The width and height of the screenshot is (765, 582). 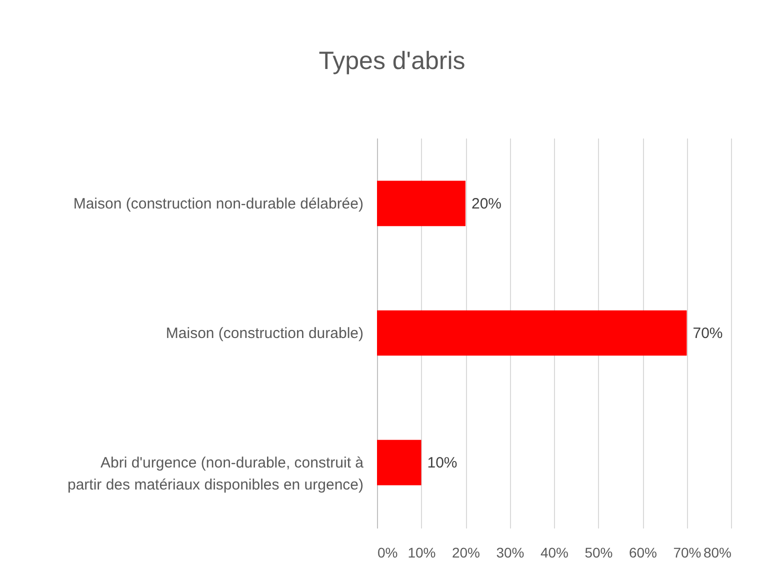 I want to click on y-tick-label: Maison (construction durable), so click(x=265, y=333).